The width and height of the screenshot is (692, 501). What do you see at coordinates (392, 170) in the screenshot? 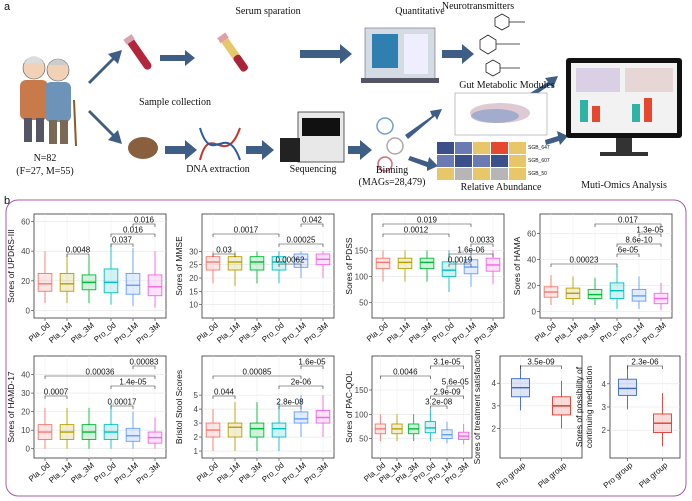
I see `step-label: Binning` at bounding box center [392, 170].